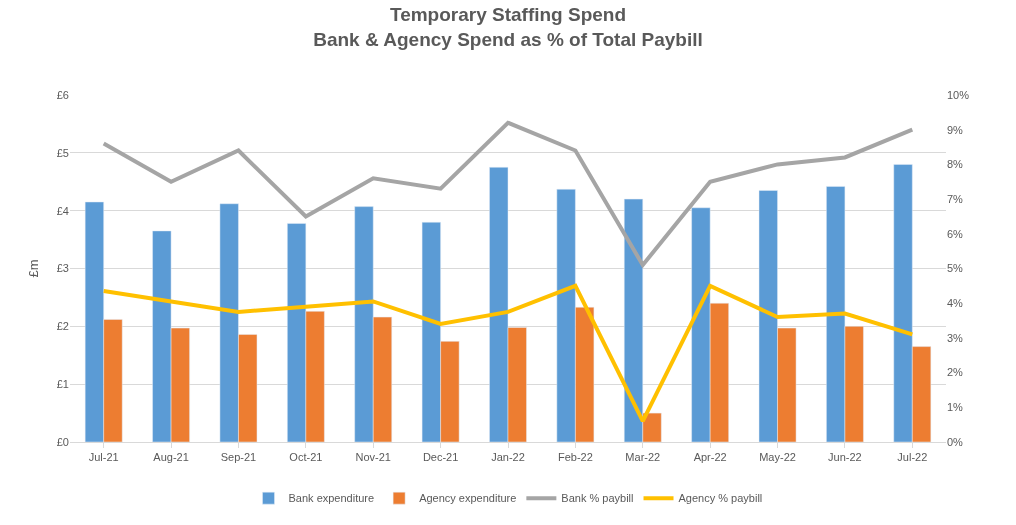 This screenshot has width=1016, height=525. I want to click on y-tick-label: £5, so click(62, 152).